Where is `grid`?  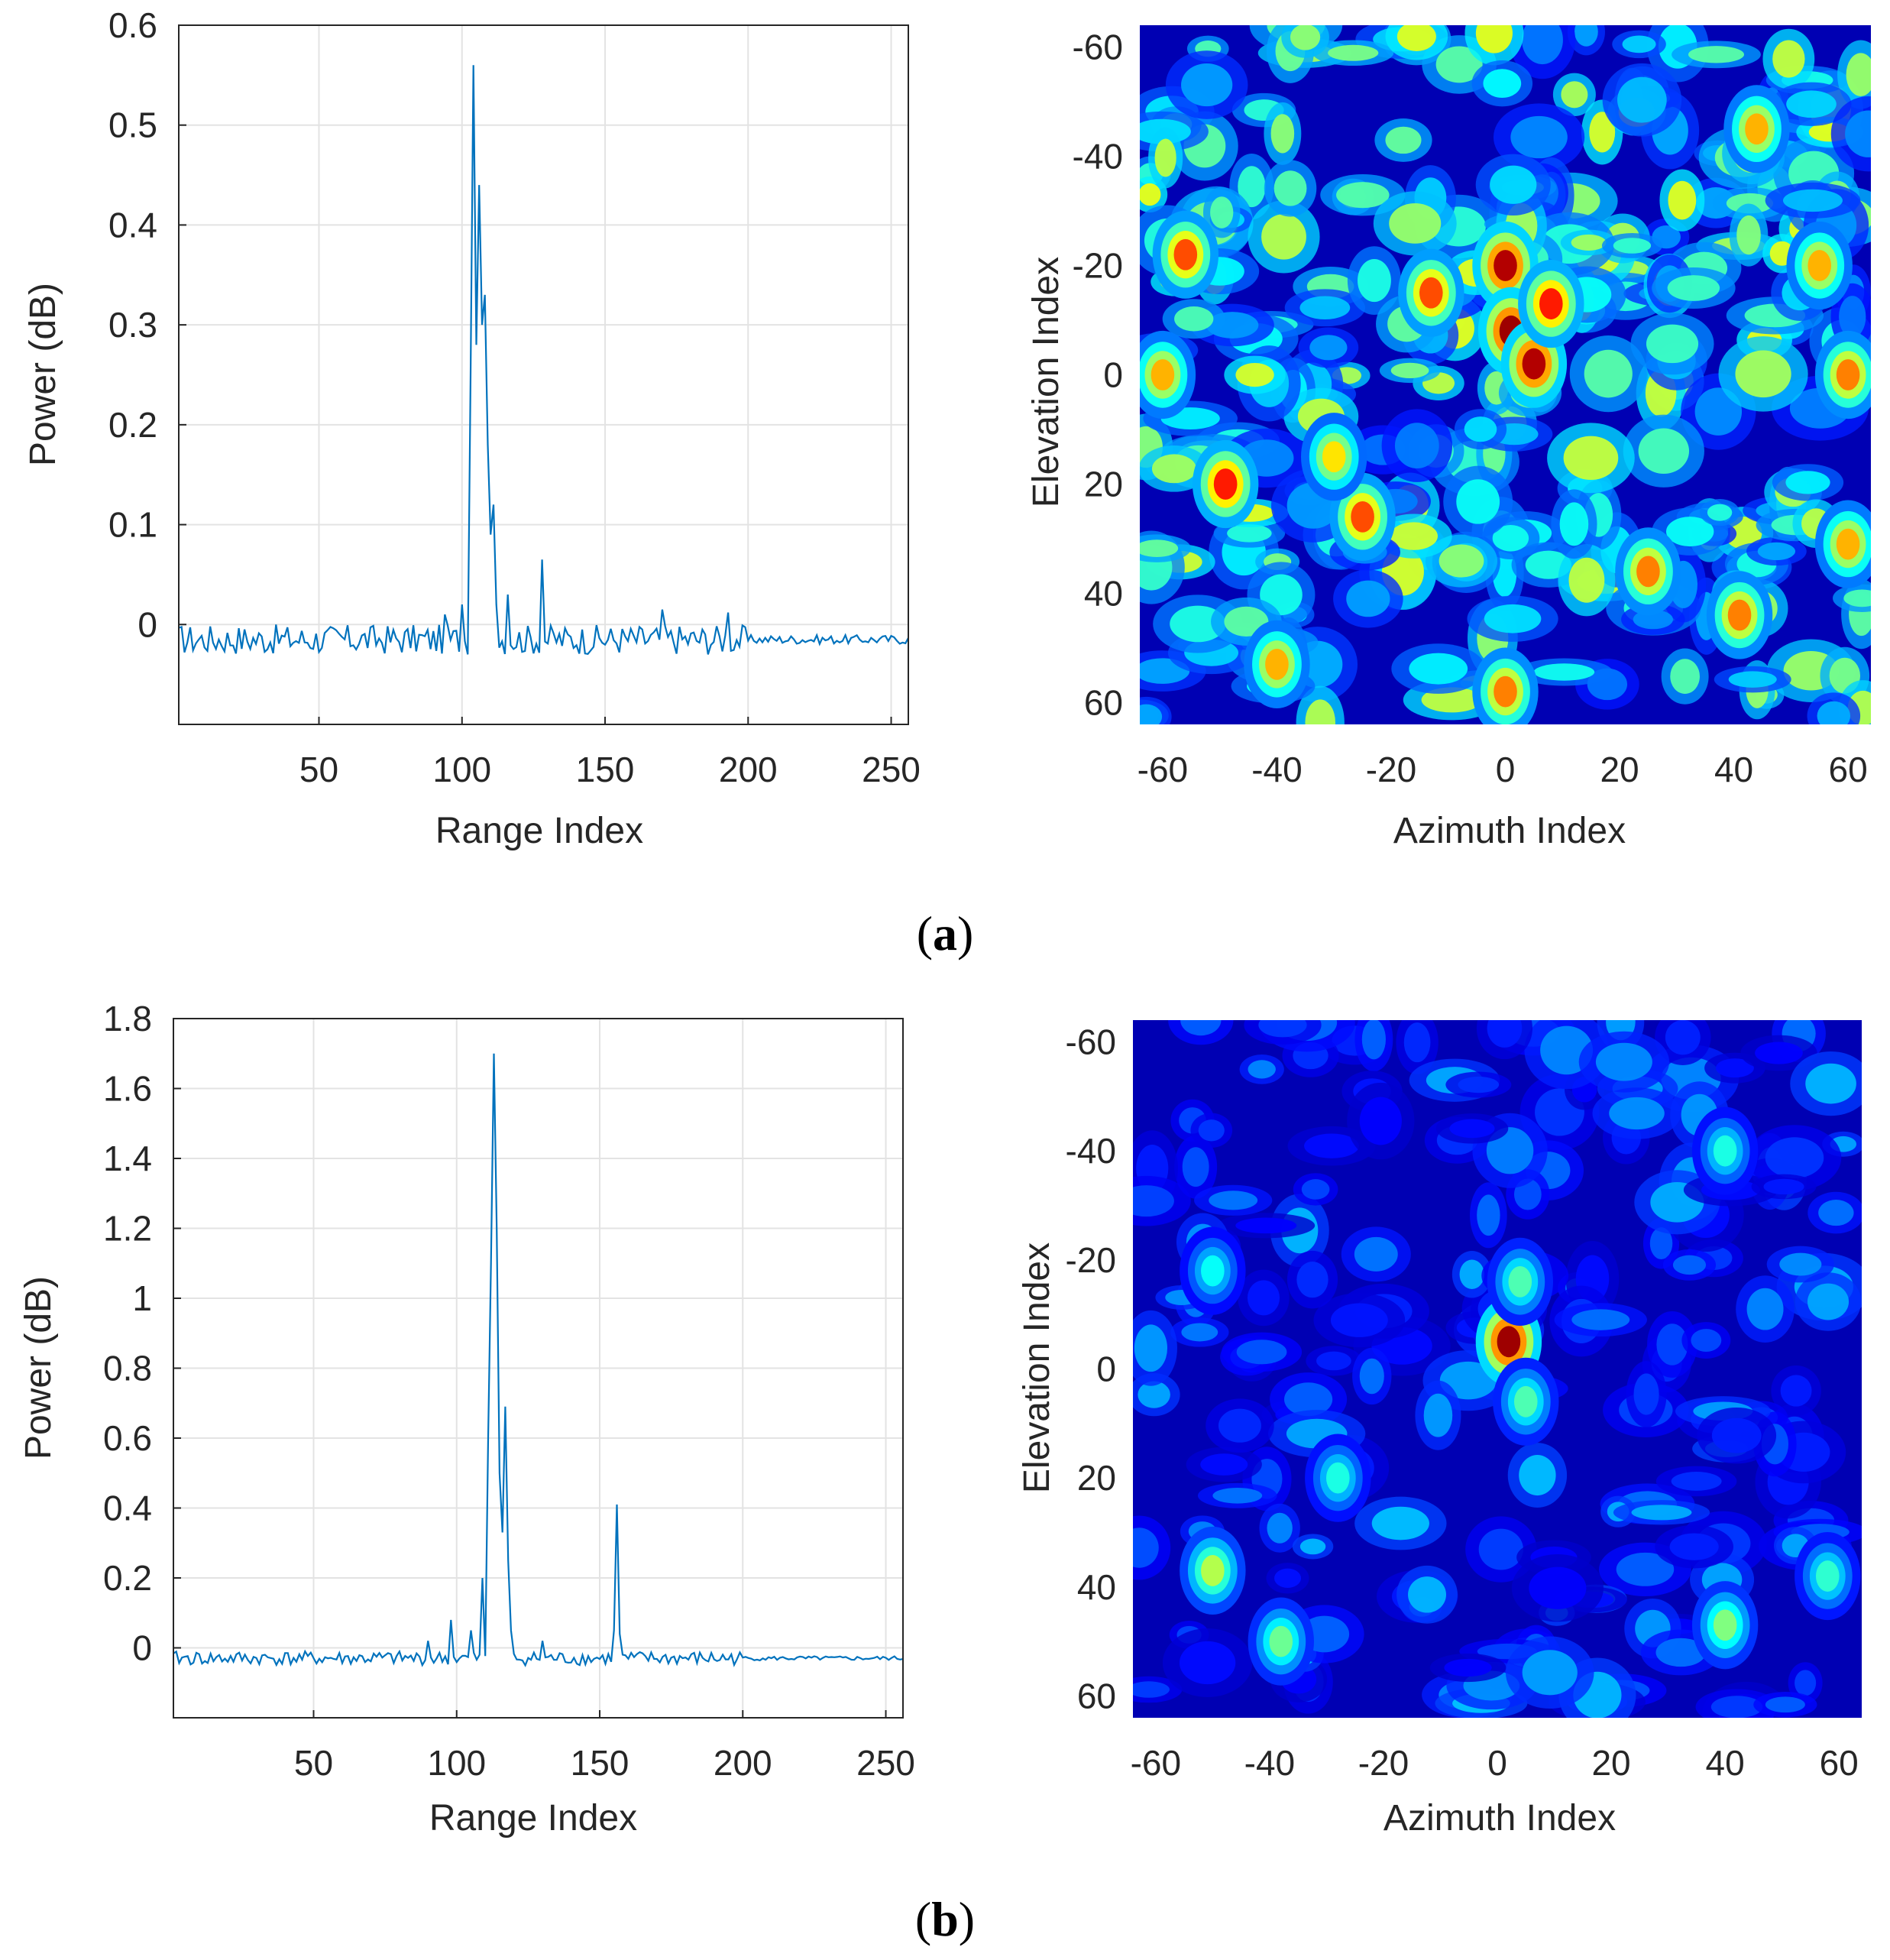
grid is located at coordinates (538, 1368).